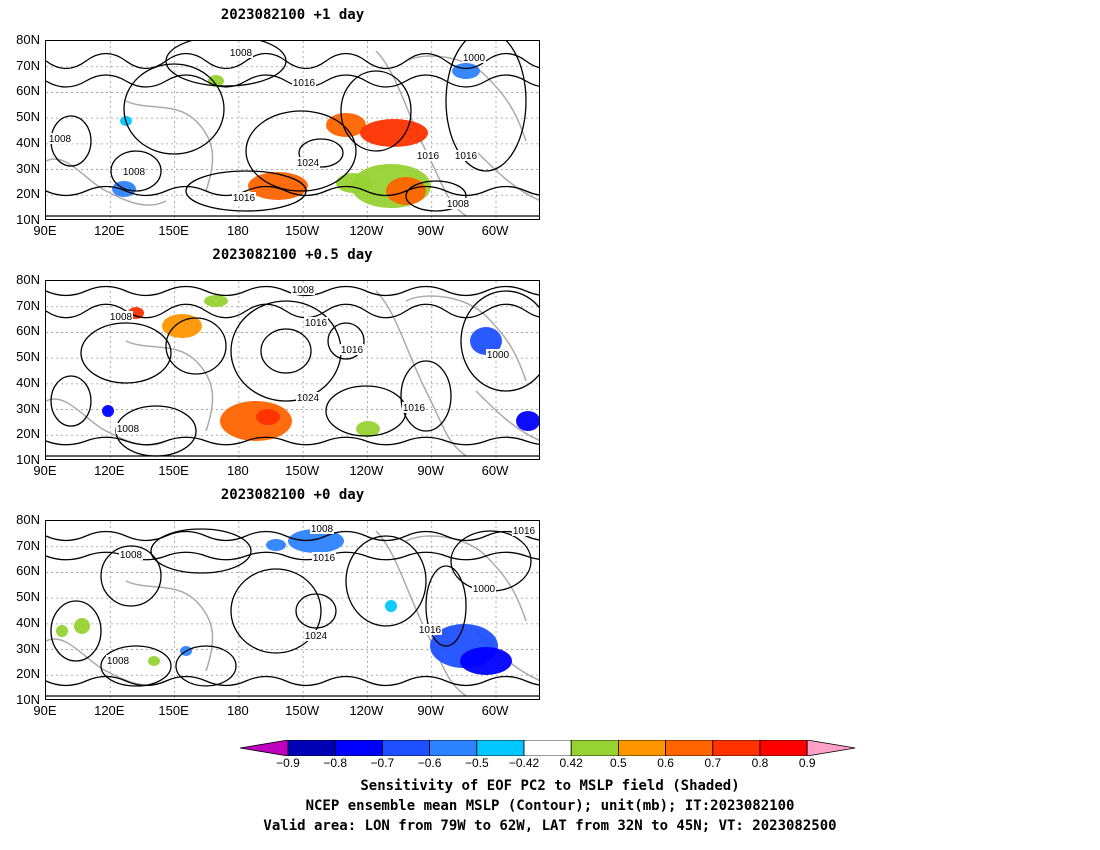  Describe the element at coordinates (264, 748) in the screenshot. I see `colorbar-low-arrow` at that location.